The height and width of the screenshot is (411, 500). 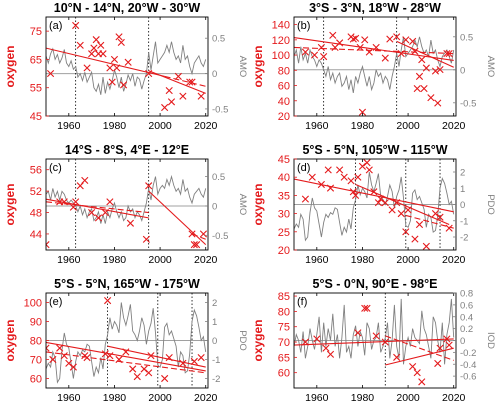 I want to click on y2-tick-label: -2, so click(x=216, y=379).